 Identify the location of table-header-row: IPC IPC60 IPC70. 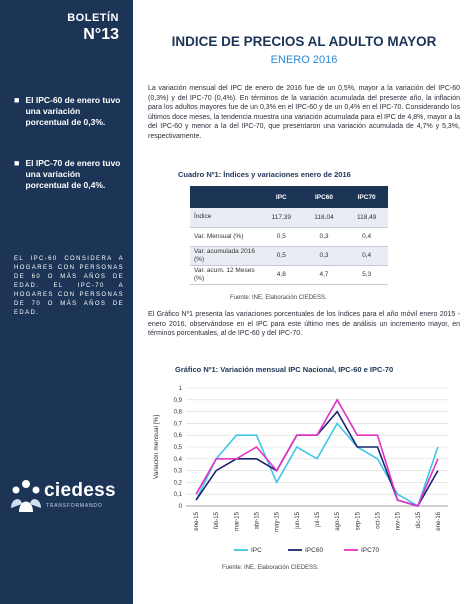
(289, 197).